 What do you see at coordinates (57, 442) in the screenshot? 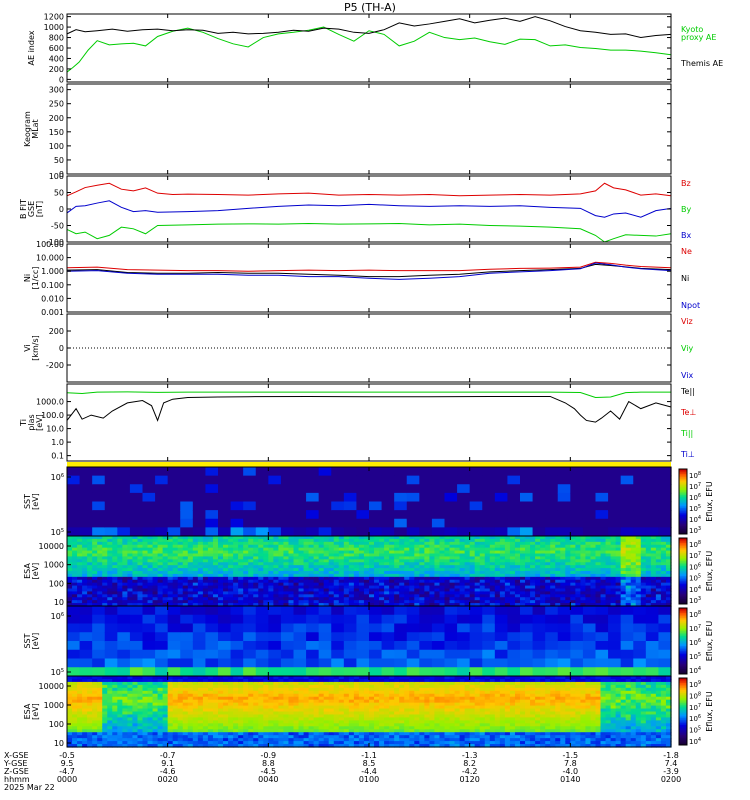
I see `ti-ytick-label: 1.0` at bounding box center [57, 442].